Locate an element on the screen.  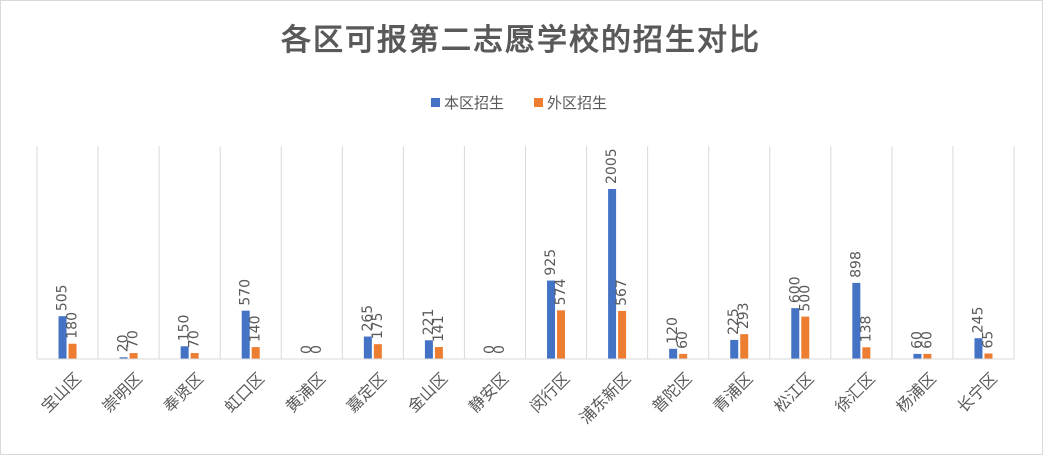
data-label: 2005 is located at coordinates (612, 166).